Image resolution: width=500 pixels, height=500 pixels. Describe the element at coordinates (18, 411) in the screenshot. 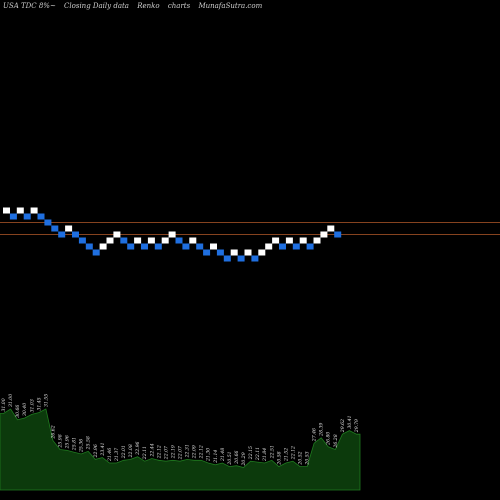

I see `volume-value-label: 30.66` at that location.